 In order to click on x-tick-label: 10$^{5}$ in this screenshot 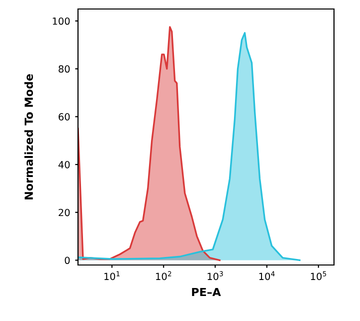, I will do `click(318, 275)`.